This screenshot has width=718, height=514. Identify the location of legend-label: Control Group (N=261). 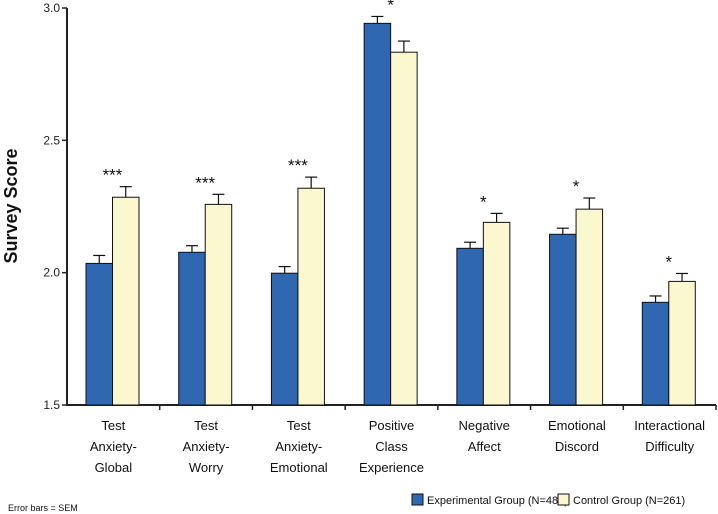
(629, 501).